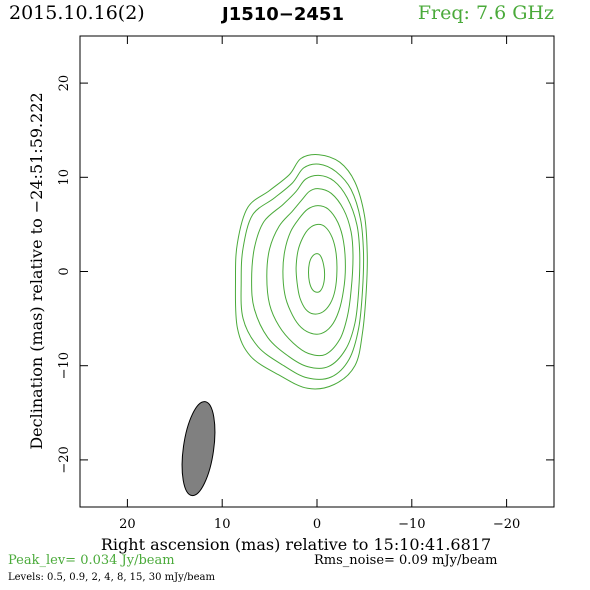 This screenshot has height=590, width=590. Describe the element at coordinates (127, 524) in the screenshot. I see `x-tick-label: 20` at that location.